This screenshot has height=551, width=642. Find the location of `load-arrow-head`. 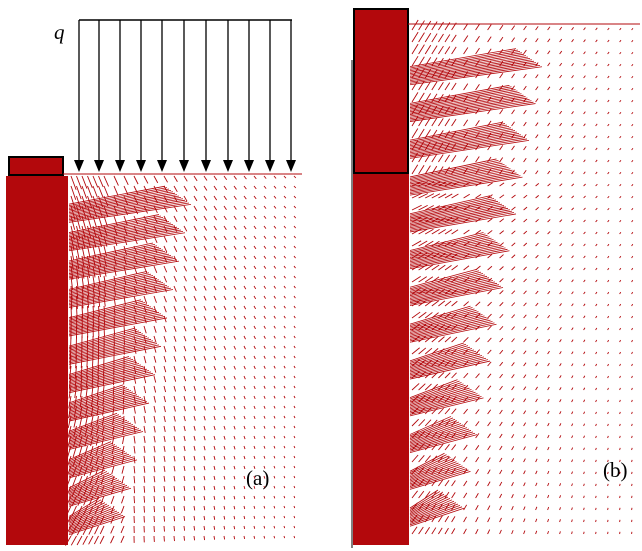

load-arrow-head is located at coordinates (291, 166).